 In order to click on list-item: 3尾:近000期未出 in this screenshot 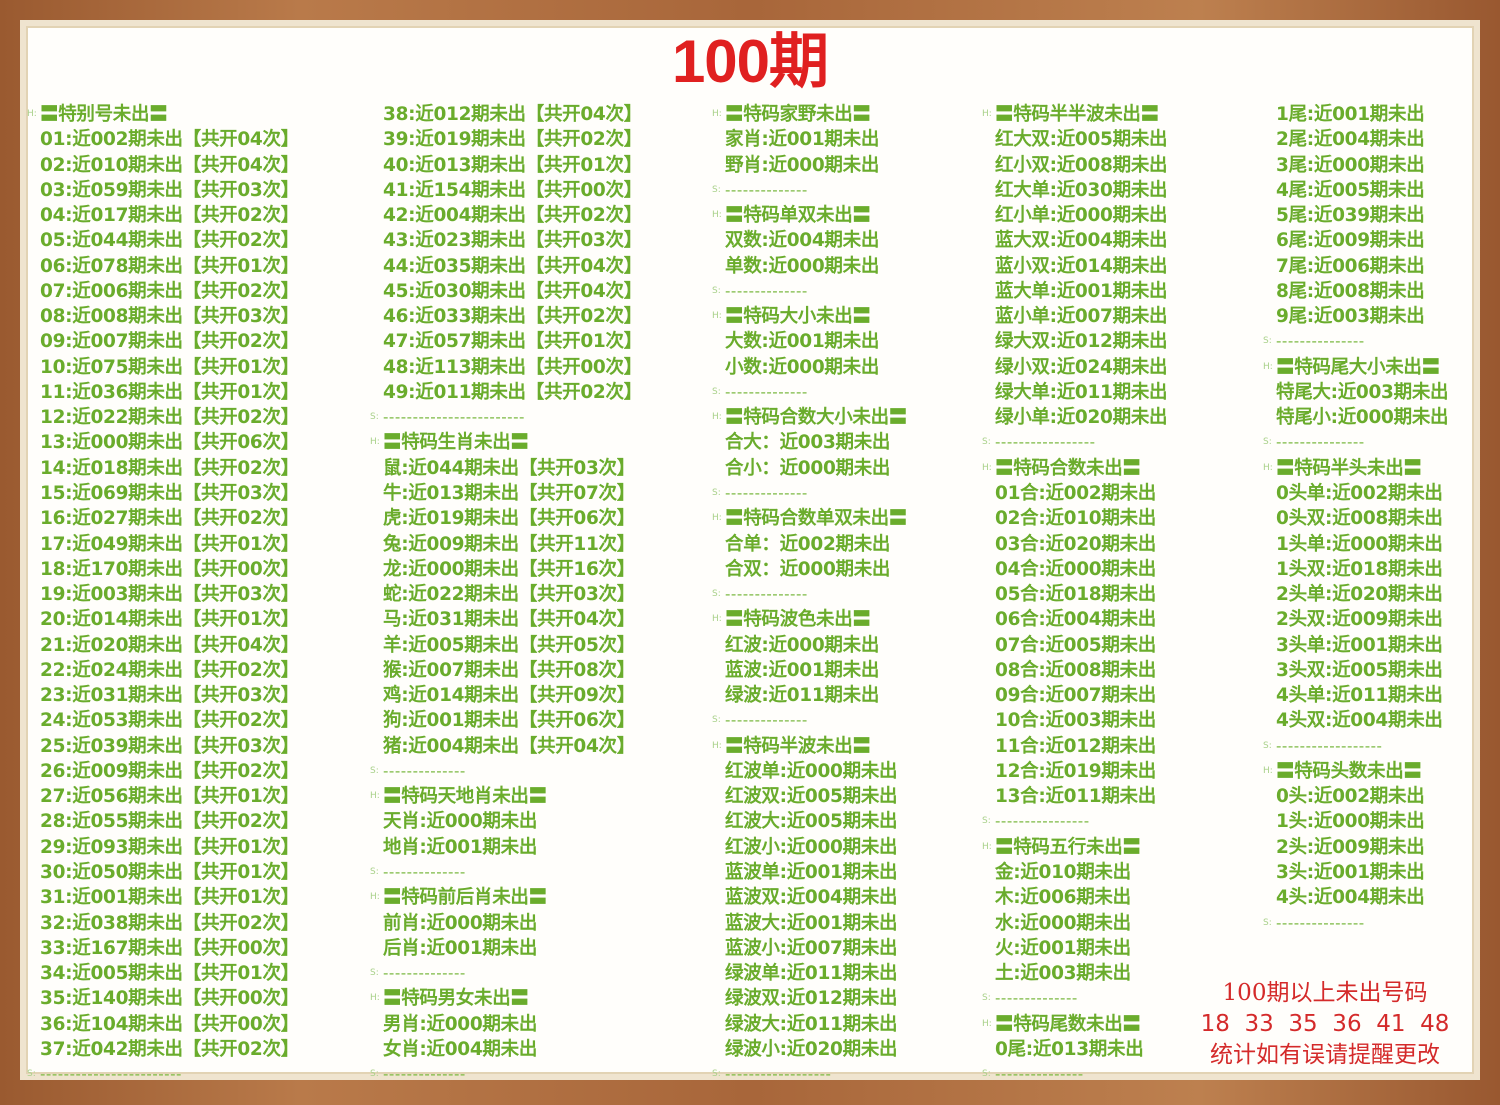, I will do `click(1350, 165)`.